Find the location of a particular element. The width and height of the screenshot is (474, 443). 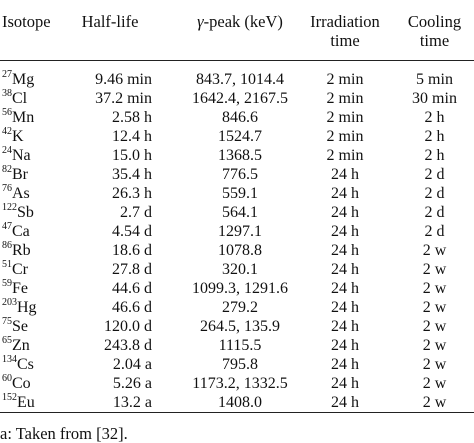

mass-number: 152 is located at coordinates (9, 397).